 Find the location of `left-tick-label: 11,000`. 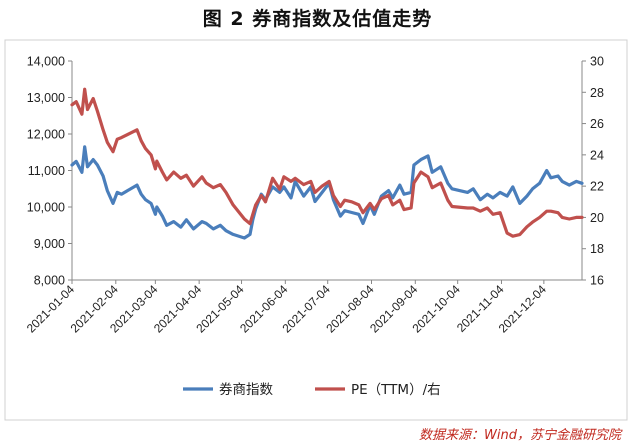

left-tick-label: 11,000 is located at coordinates (46, 171).